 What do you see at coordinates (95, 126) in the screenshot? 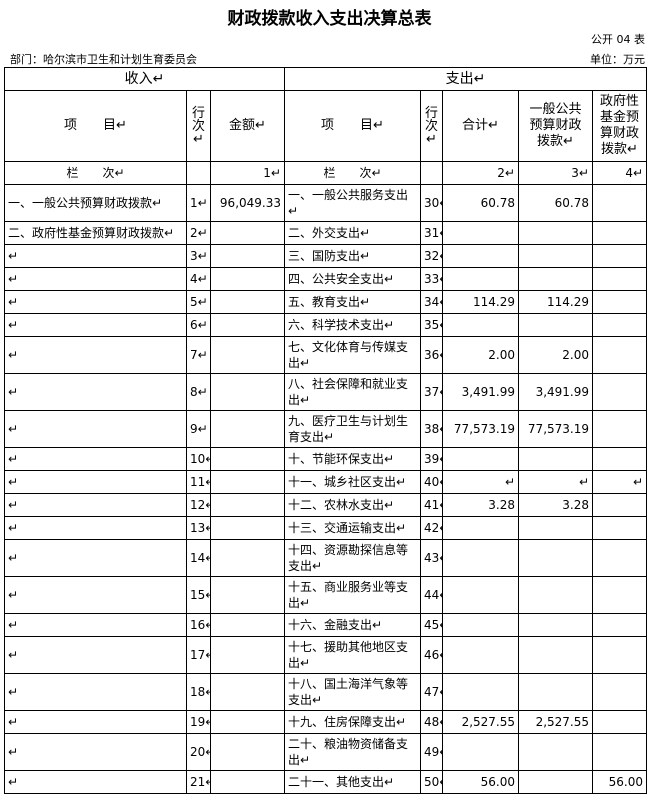
I see `cell: 项 目↵` at bounding box center [95, 126].